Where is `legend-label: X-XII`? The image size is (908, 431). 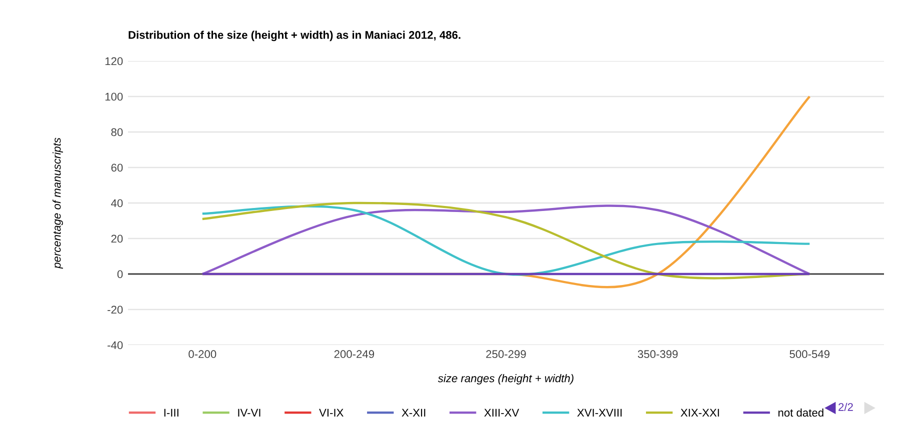 legend-label: X-XII is located at coordinates (414, 412).